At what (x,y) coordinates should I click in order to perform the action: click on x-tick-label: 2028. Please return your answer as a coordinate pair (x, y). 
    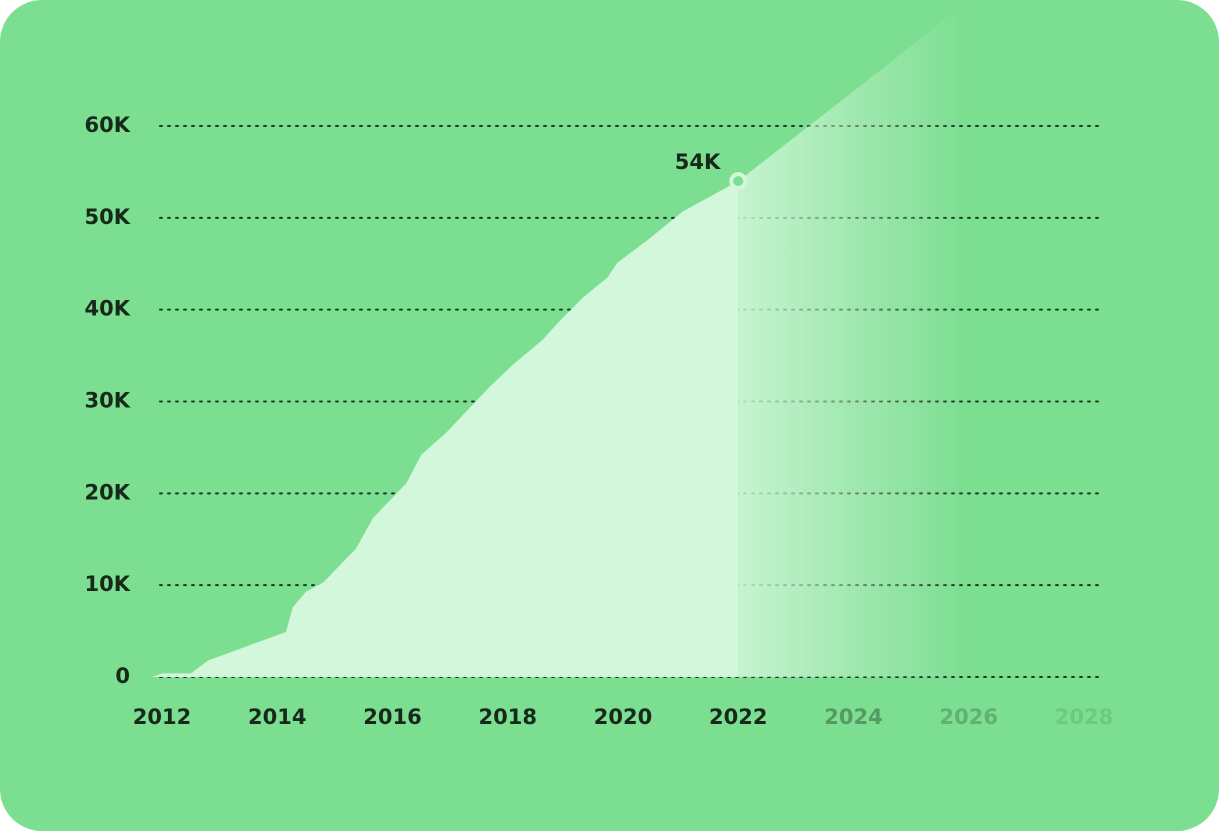
    Looking at the image, I should click on (1084, 717).